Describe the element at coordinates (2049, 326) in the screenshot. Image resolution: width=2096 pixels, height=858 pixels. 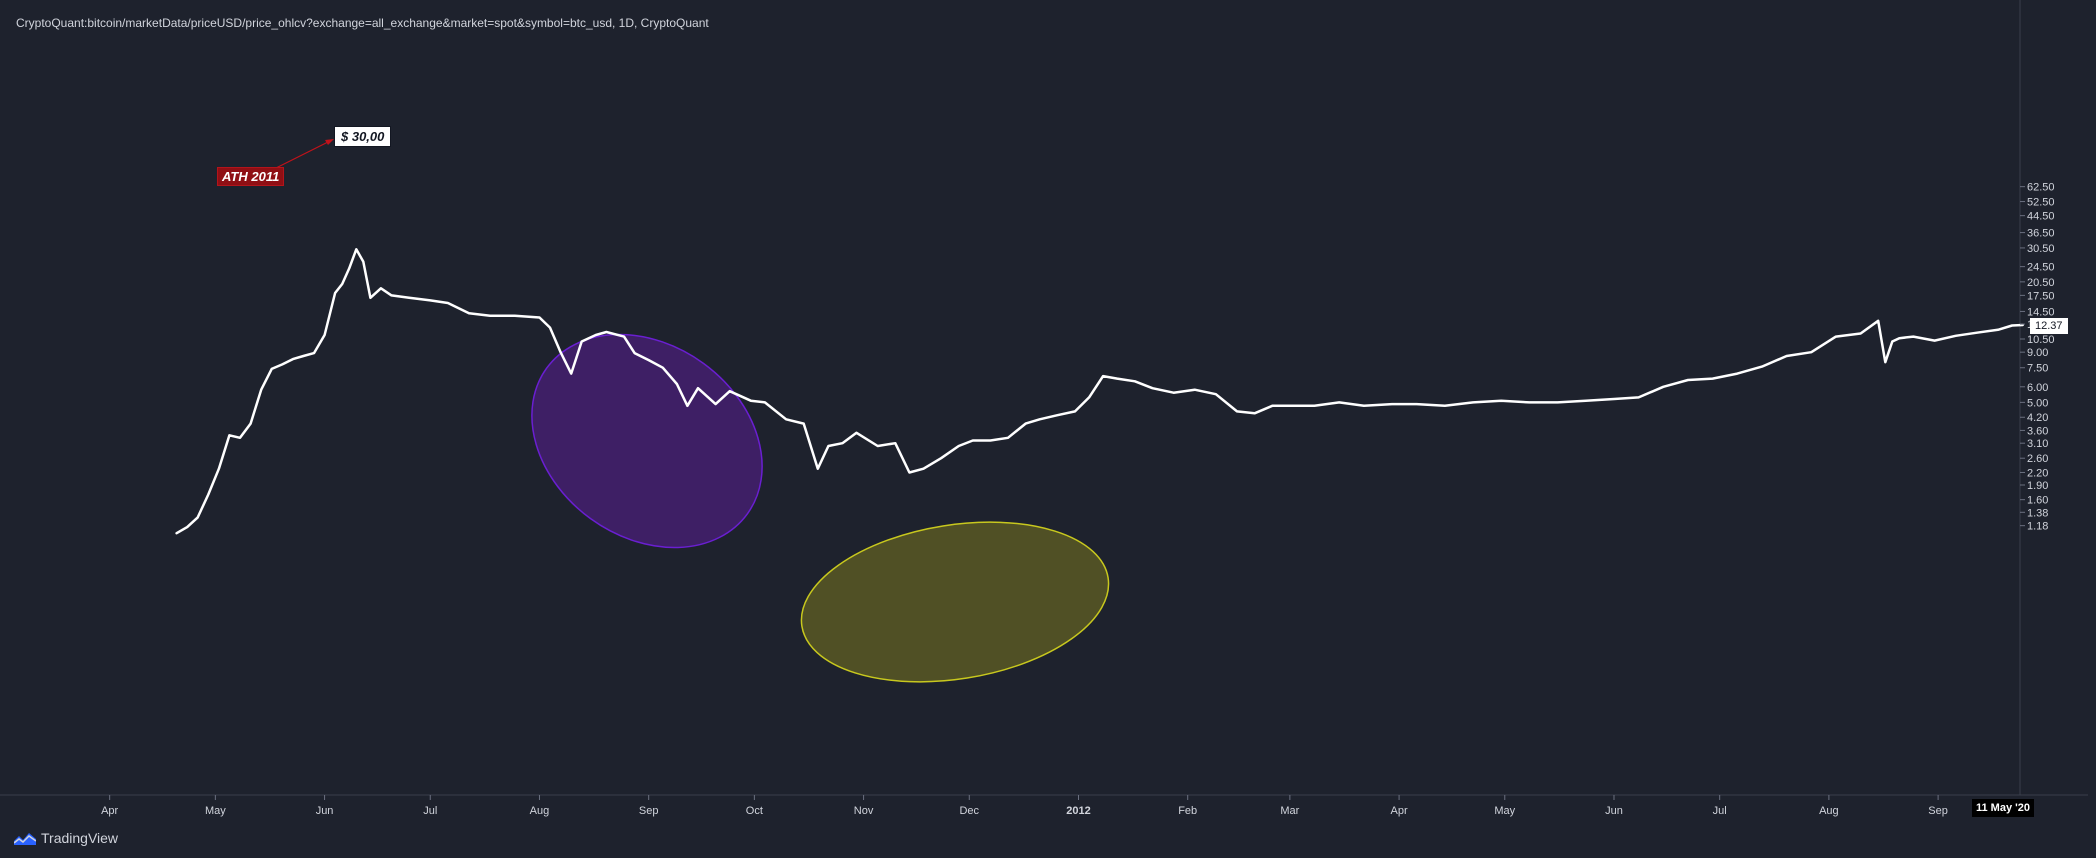
I see `last-price-badge: 12.37` at that location.